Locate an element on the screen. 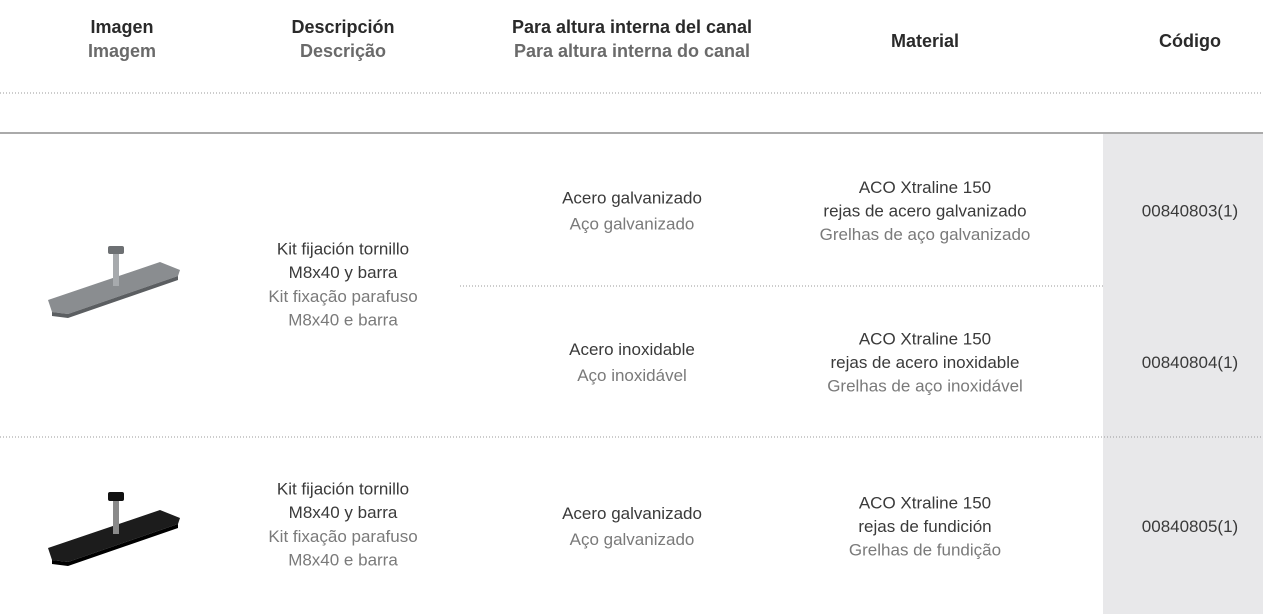 The image size is (1263, 614). cell-text: rejas de acero galvanizado is located at coordinates (924, 210).